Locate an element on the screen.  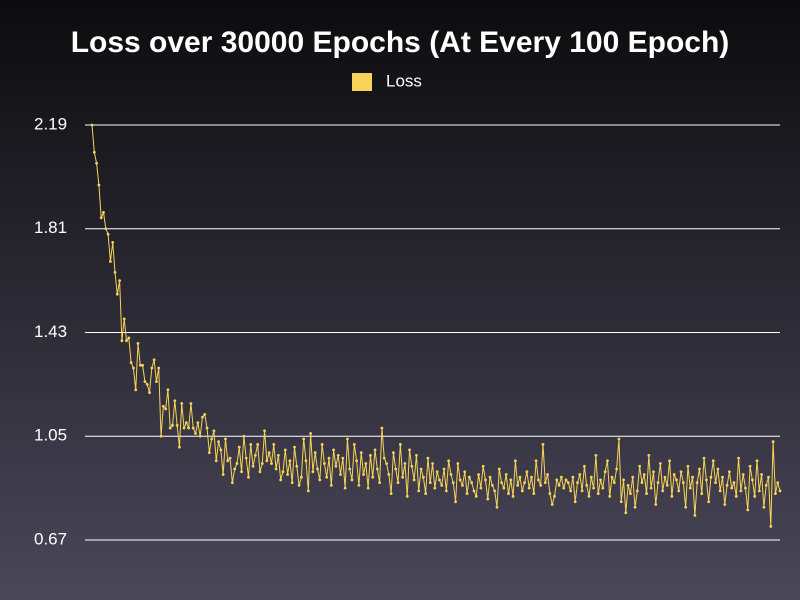
y-tick-label: 0.67 is located at coordinates (50, 538).